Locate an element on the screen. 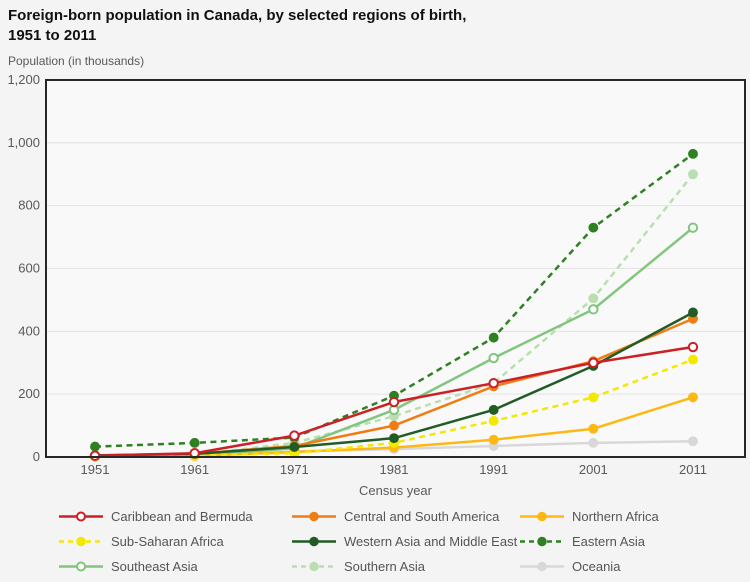 The height and width of the screenshot is (582, 750). legend-label: Northern Africa is located at coordinates (615, 516).